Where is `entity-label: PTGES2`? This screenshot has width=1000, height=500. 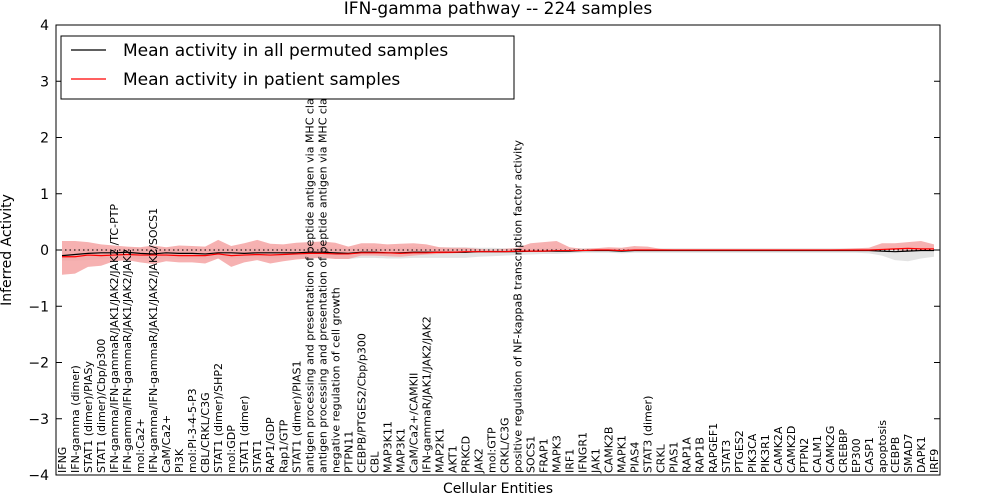
entity-label: PTGES2 is located at coordinates (739, 451).